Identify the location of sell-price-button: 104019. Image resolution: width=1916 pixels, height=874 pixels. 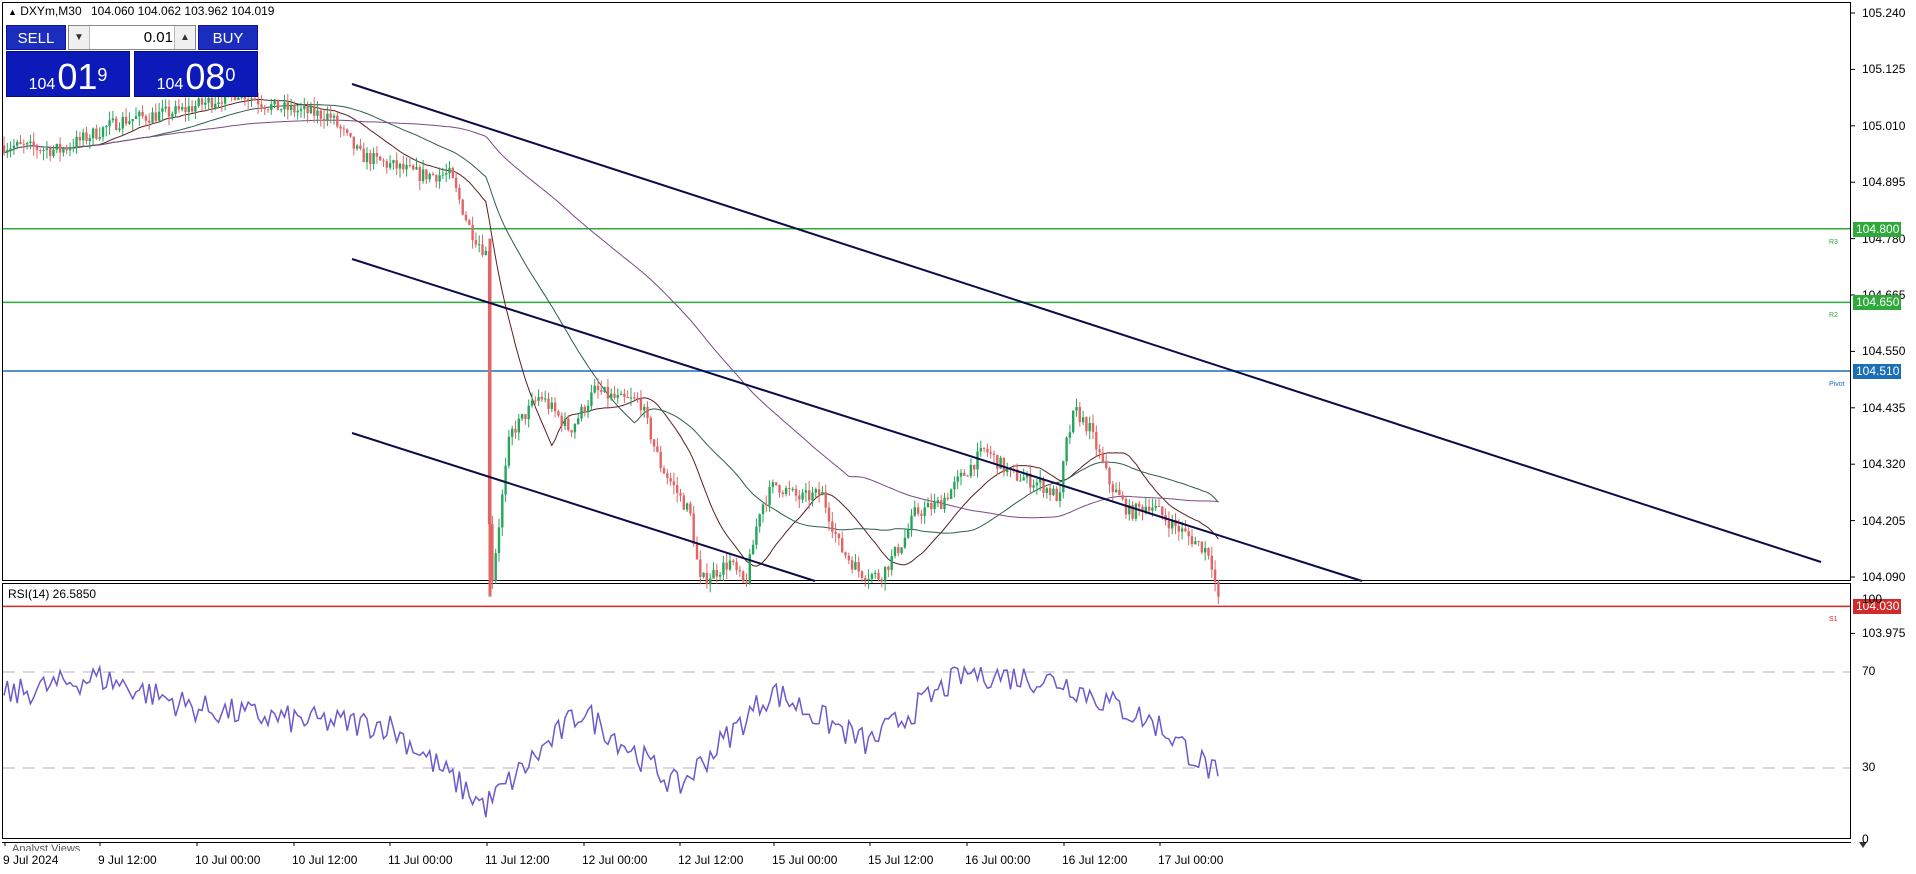
(68, 74).